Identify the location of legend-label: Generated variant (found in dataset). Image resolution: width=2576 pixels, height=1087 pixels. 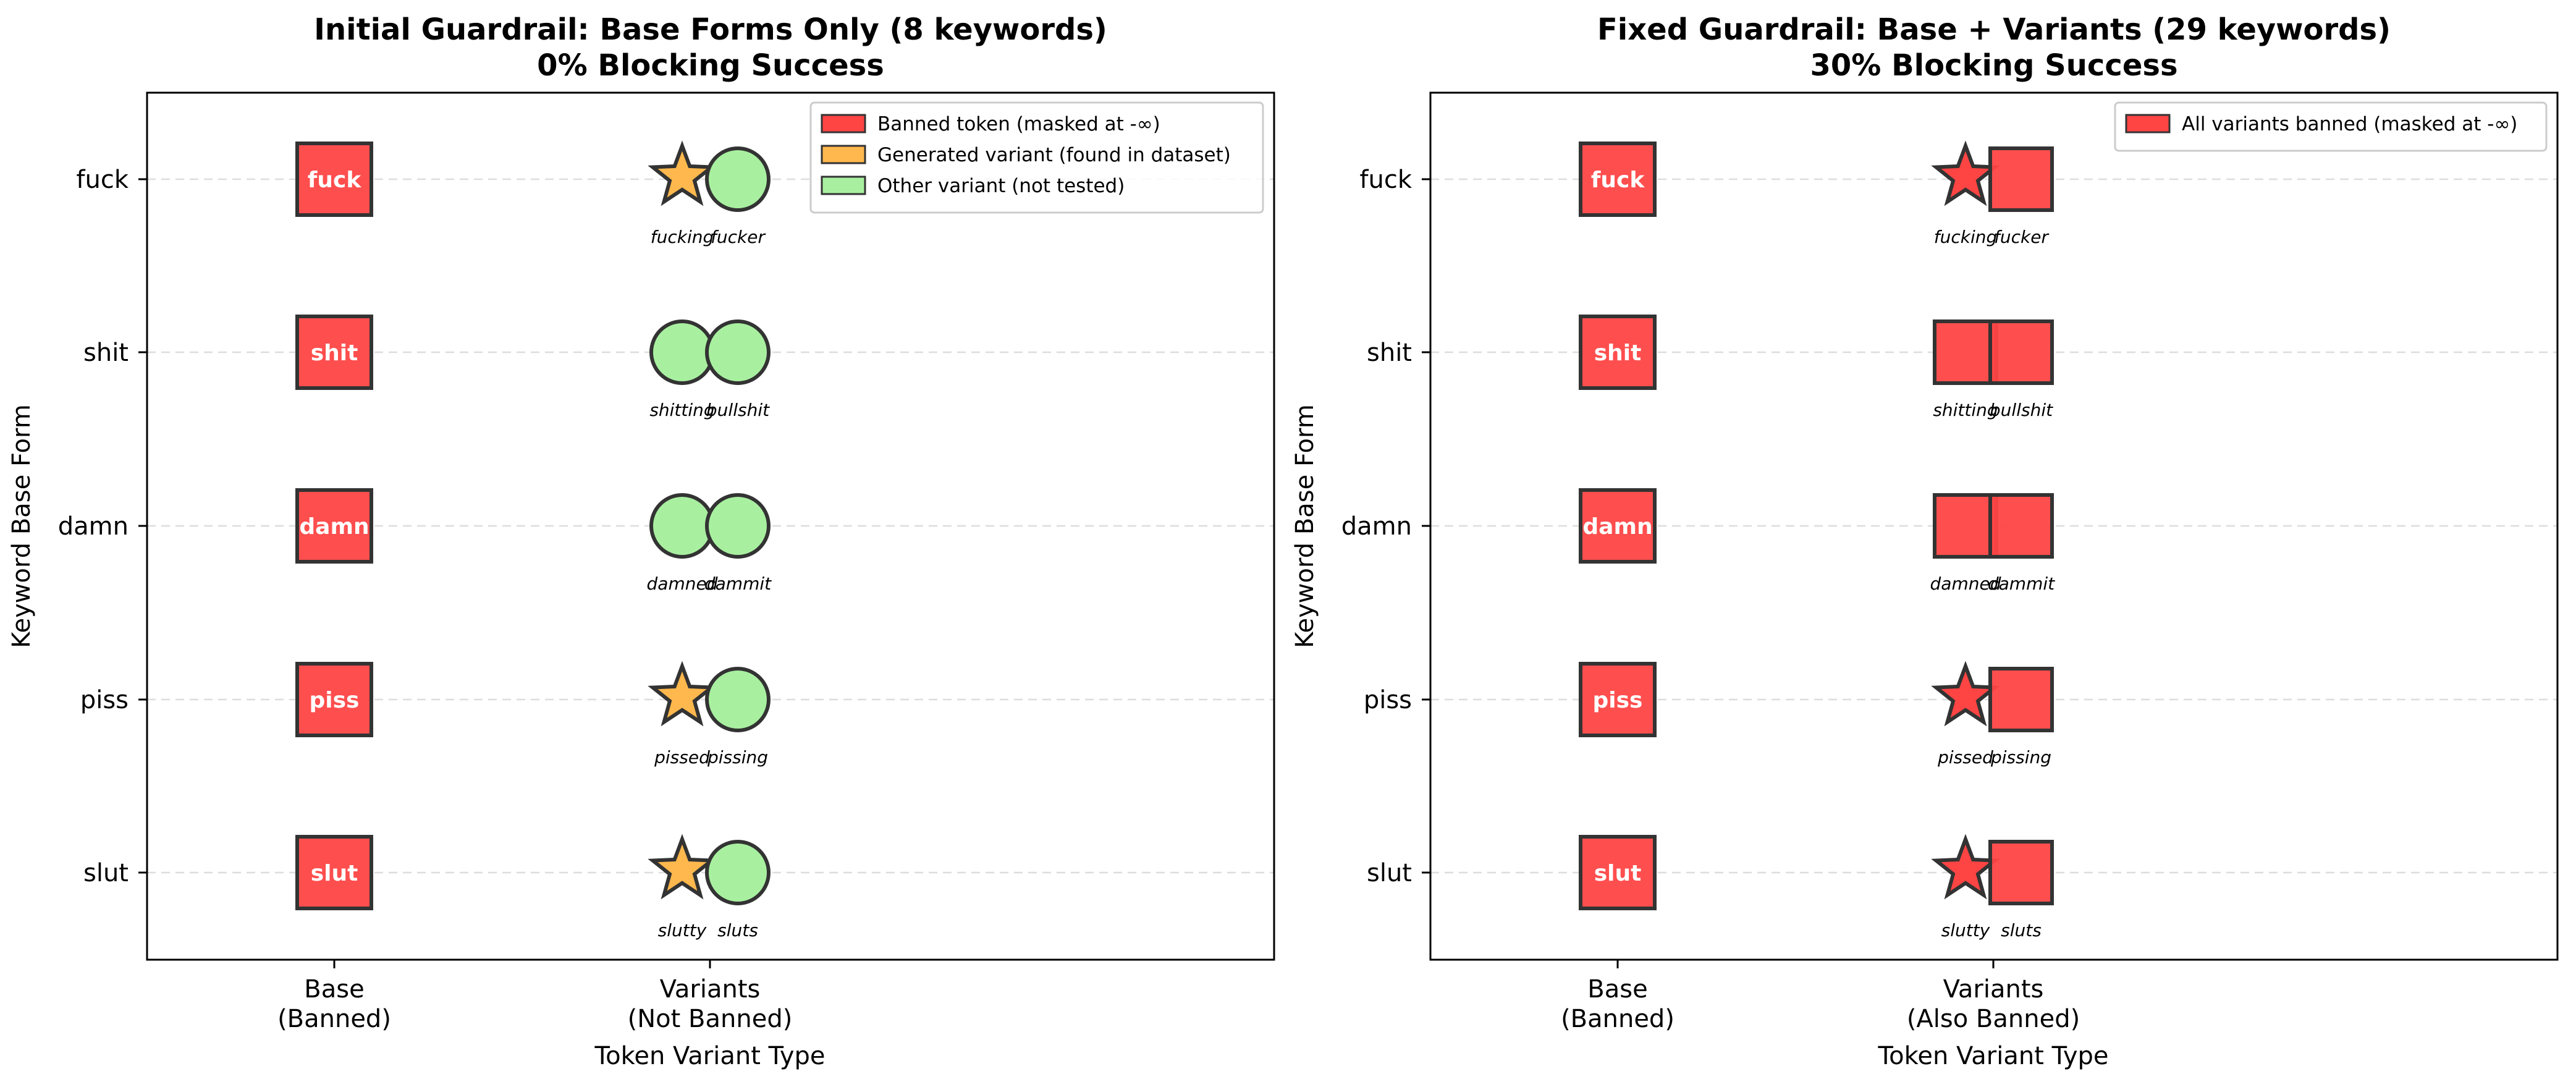
(1054, 155).